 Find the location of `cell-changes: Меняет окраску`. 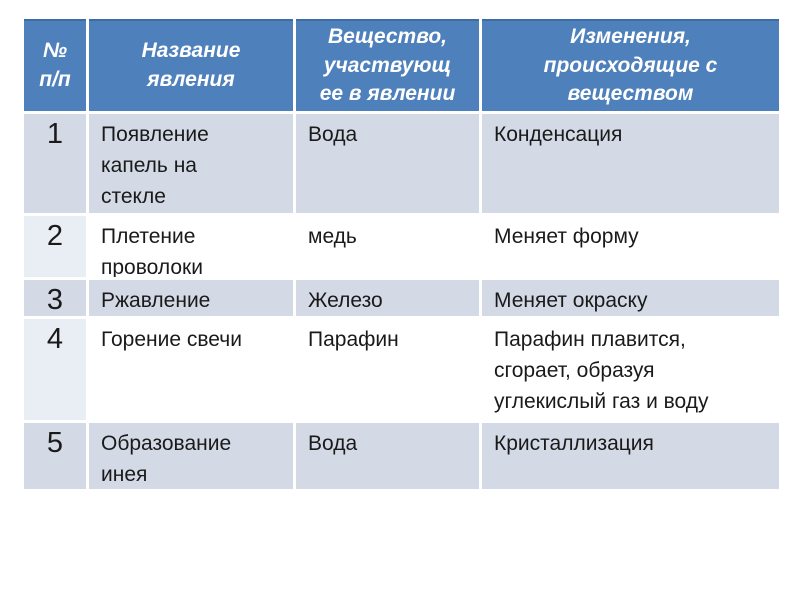

cell-changes: Меняет окраску is located at coordinates (630, 298).